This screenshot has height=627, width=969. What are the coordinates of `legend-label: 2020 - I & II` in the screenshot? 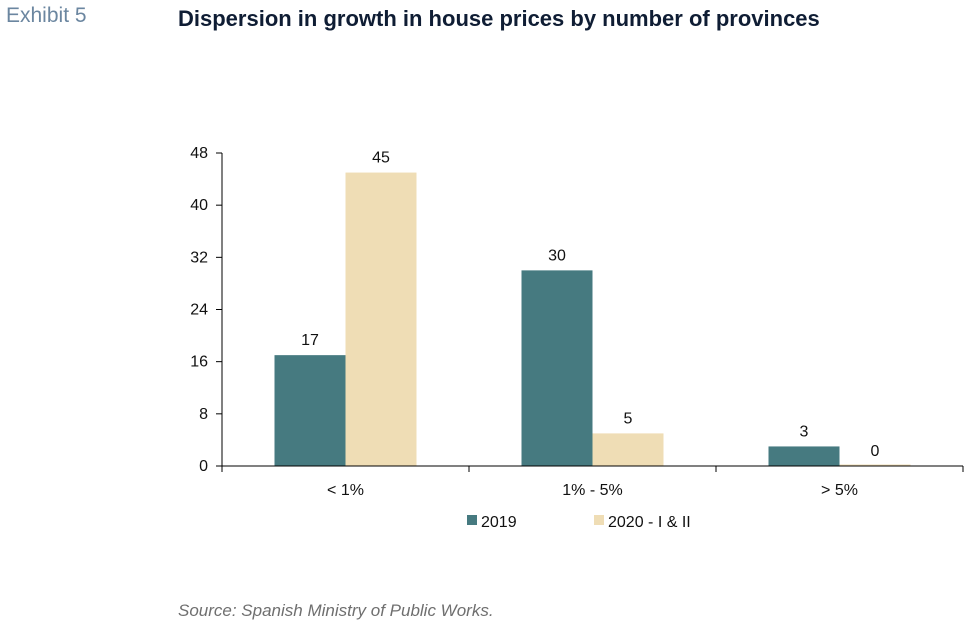 It's located at (649, 522).